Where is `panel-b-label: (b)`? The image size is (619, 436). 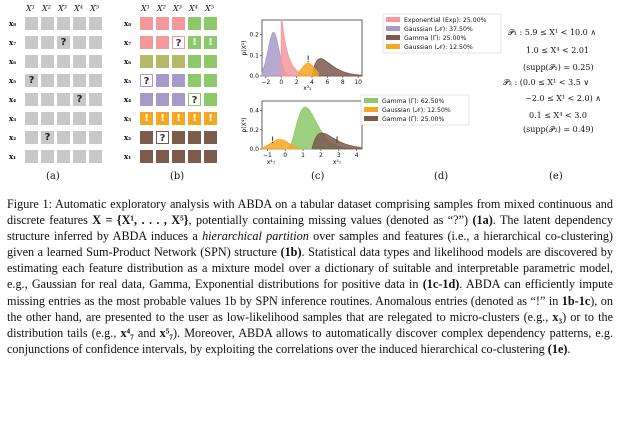 panel-b-label: (b) is located at coordinates (177, 176).